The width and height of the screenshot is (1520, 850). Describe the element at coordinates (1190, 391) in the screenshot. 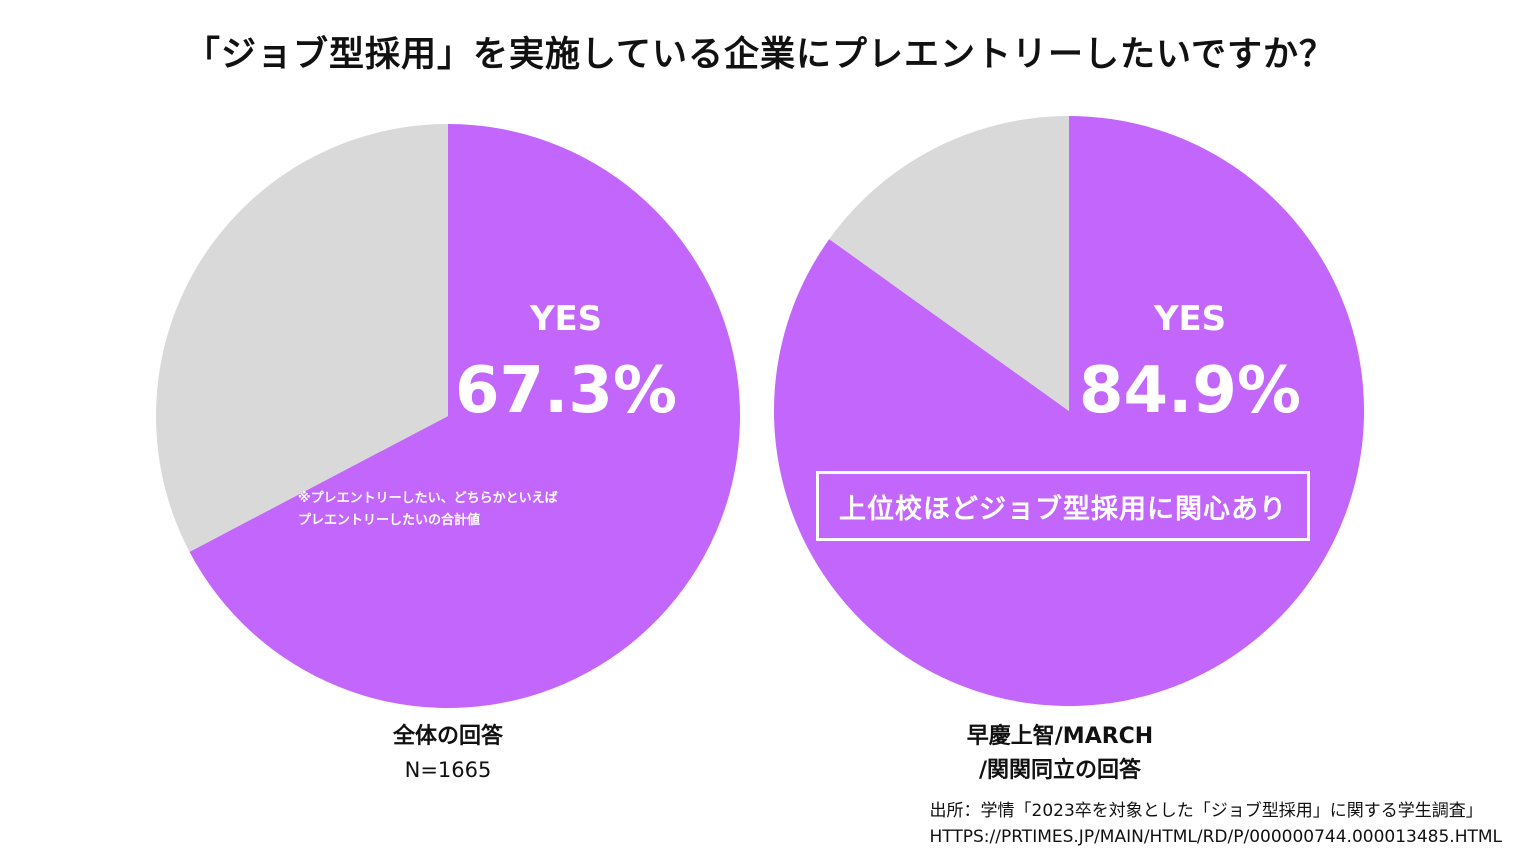

I see `slice-value-yes: 84.9%` at that location.